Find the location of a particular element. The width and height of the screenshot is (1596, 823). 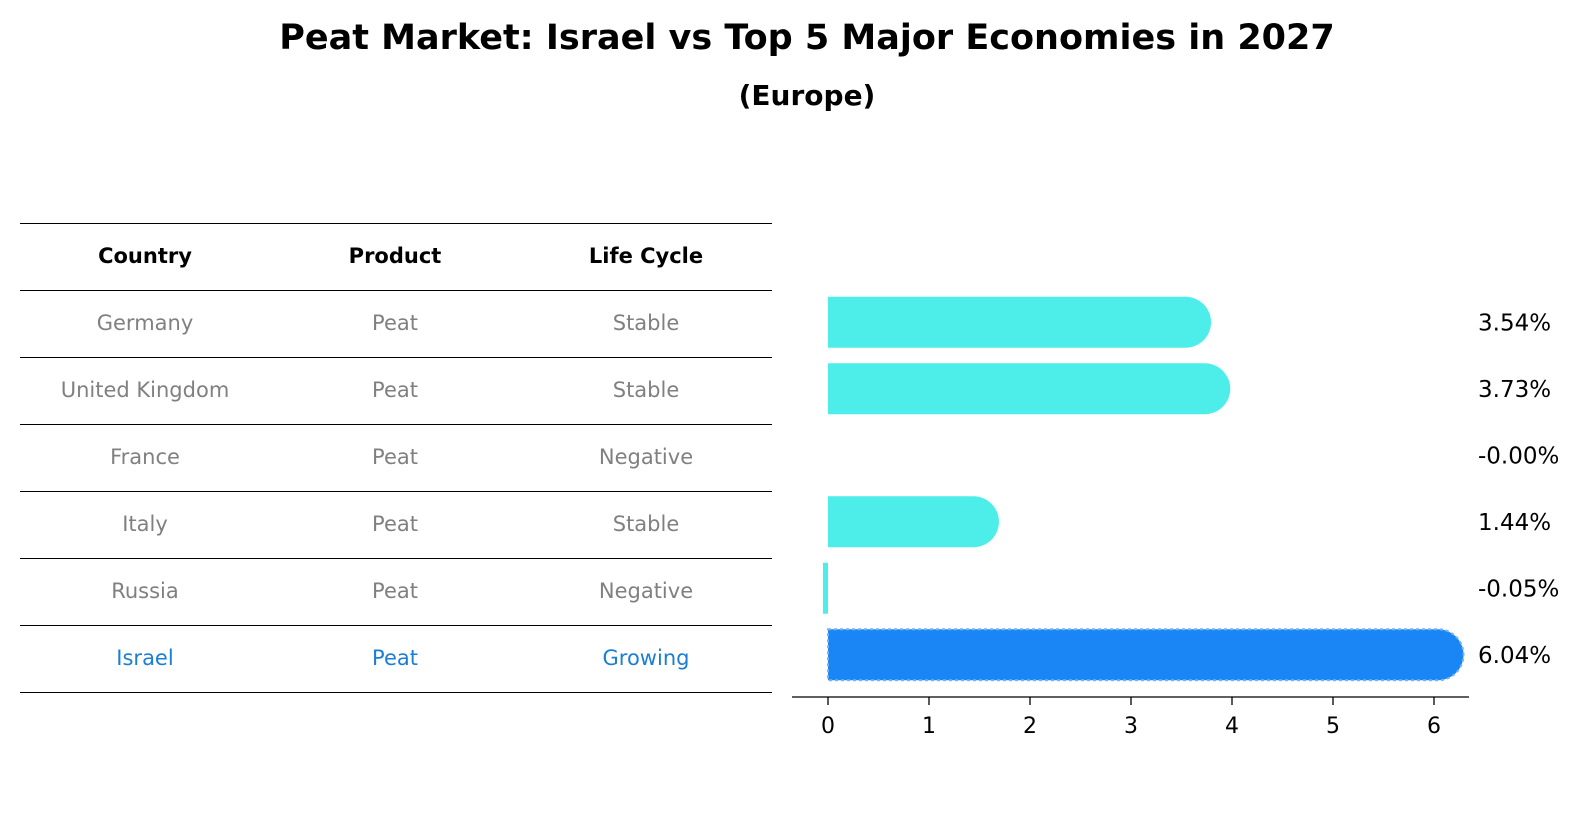

table-row: Italy Peat Stable is located at coordinates (396, 524).